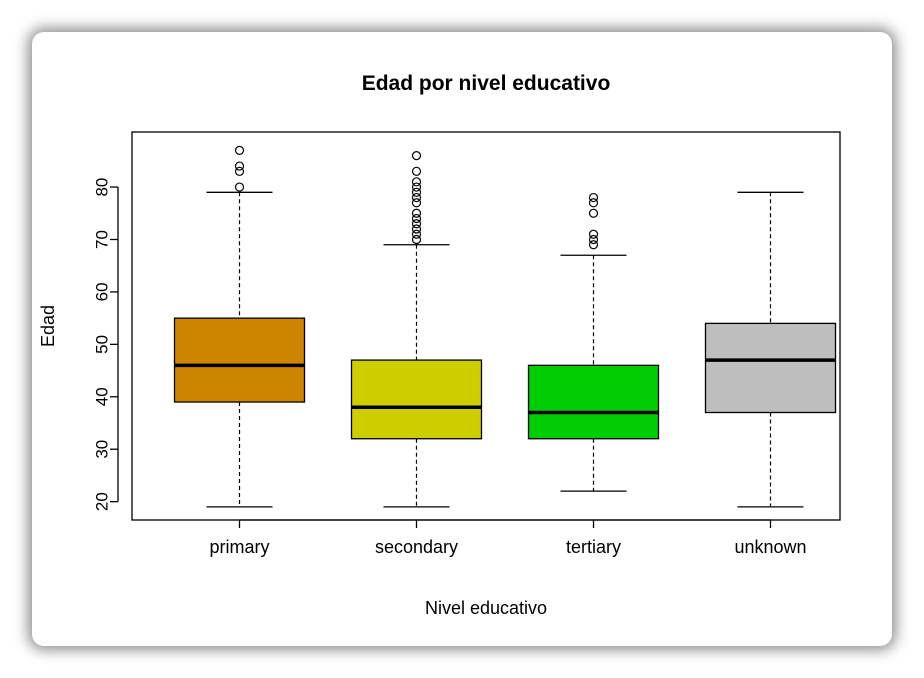  Describe the element at coordinates (416, 547) in the screenshot. I see `x-tick-label-secondary: secondary` at that location.